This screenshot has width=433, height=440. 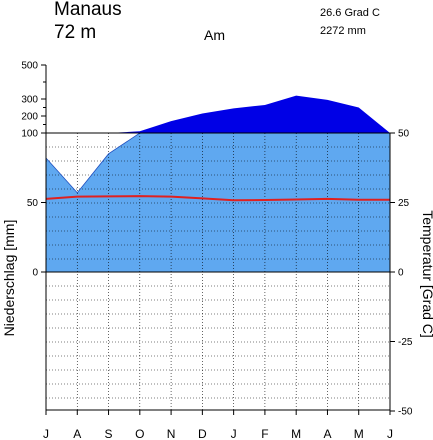 What do you see at coordinates (88, 10) in the screenshot?
I see `station-name: Manaus` at bounding box center [88, 10].